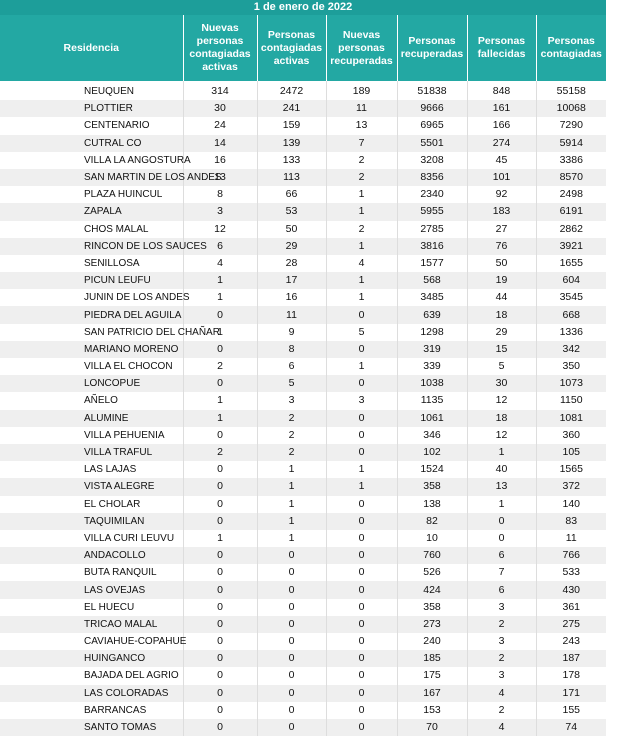  Describe the element at coordinates (303, 590) in the screenshot. I see `table-row: LAS OVEJAS 0 0 0 424 6 430` at that location.